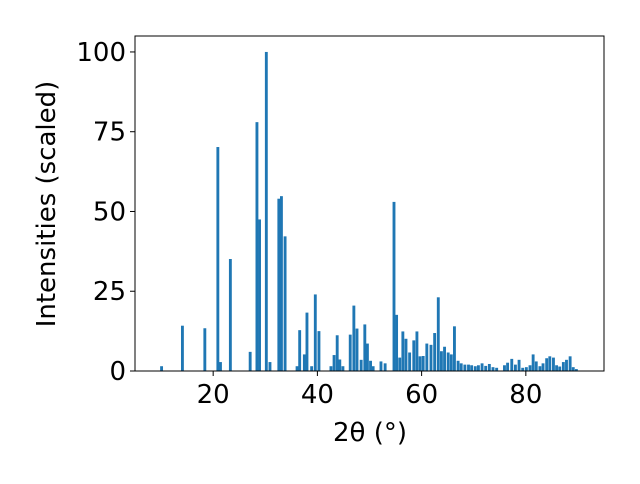 This screenshot has height=484, width=640. Describe the element at coordinates (317, 395) in the screenshot. I see `x-tick-label: 40` at that location.